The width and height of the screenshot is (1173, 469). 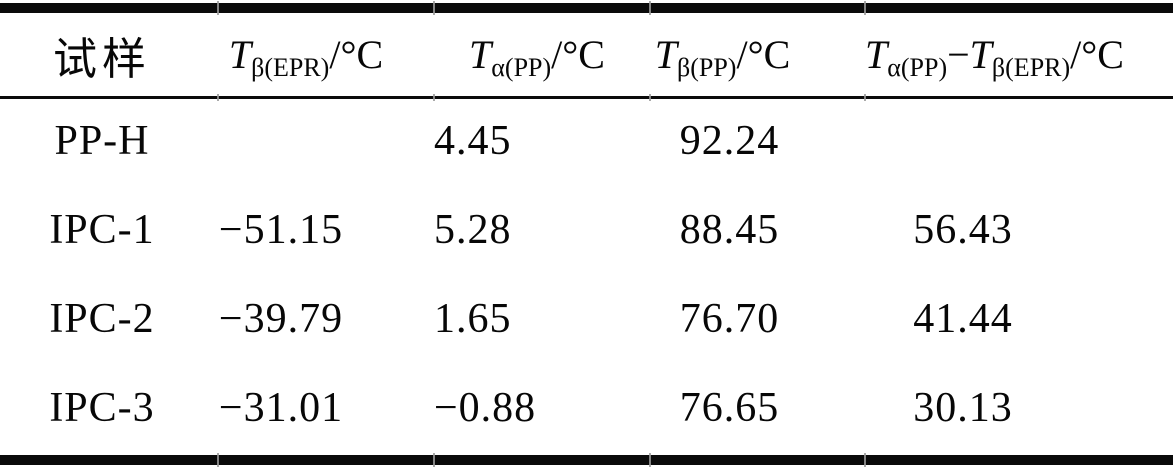 What do you see at coordinates (102, 140) in the screenshot?
I see `sample-cell: PP-H` at bounding box center [102, 140].